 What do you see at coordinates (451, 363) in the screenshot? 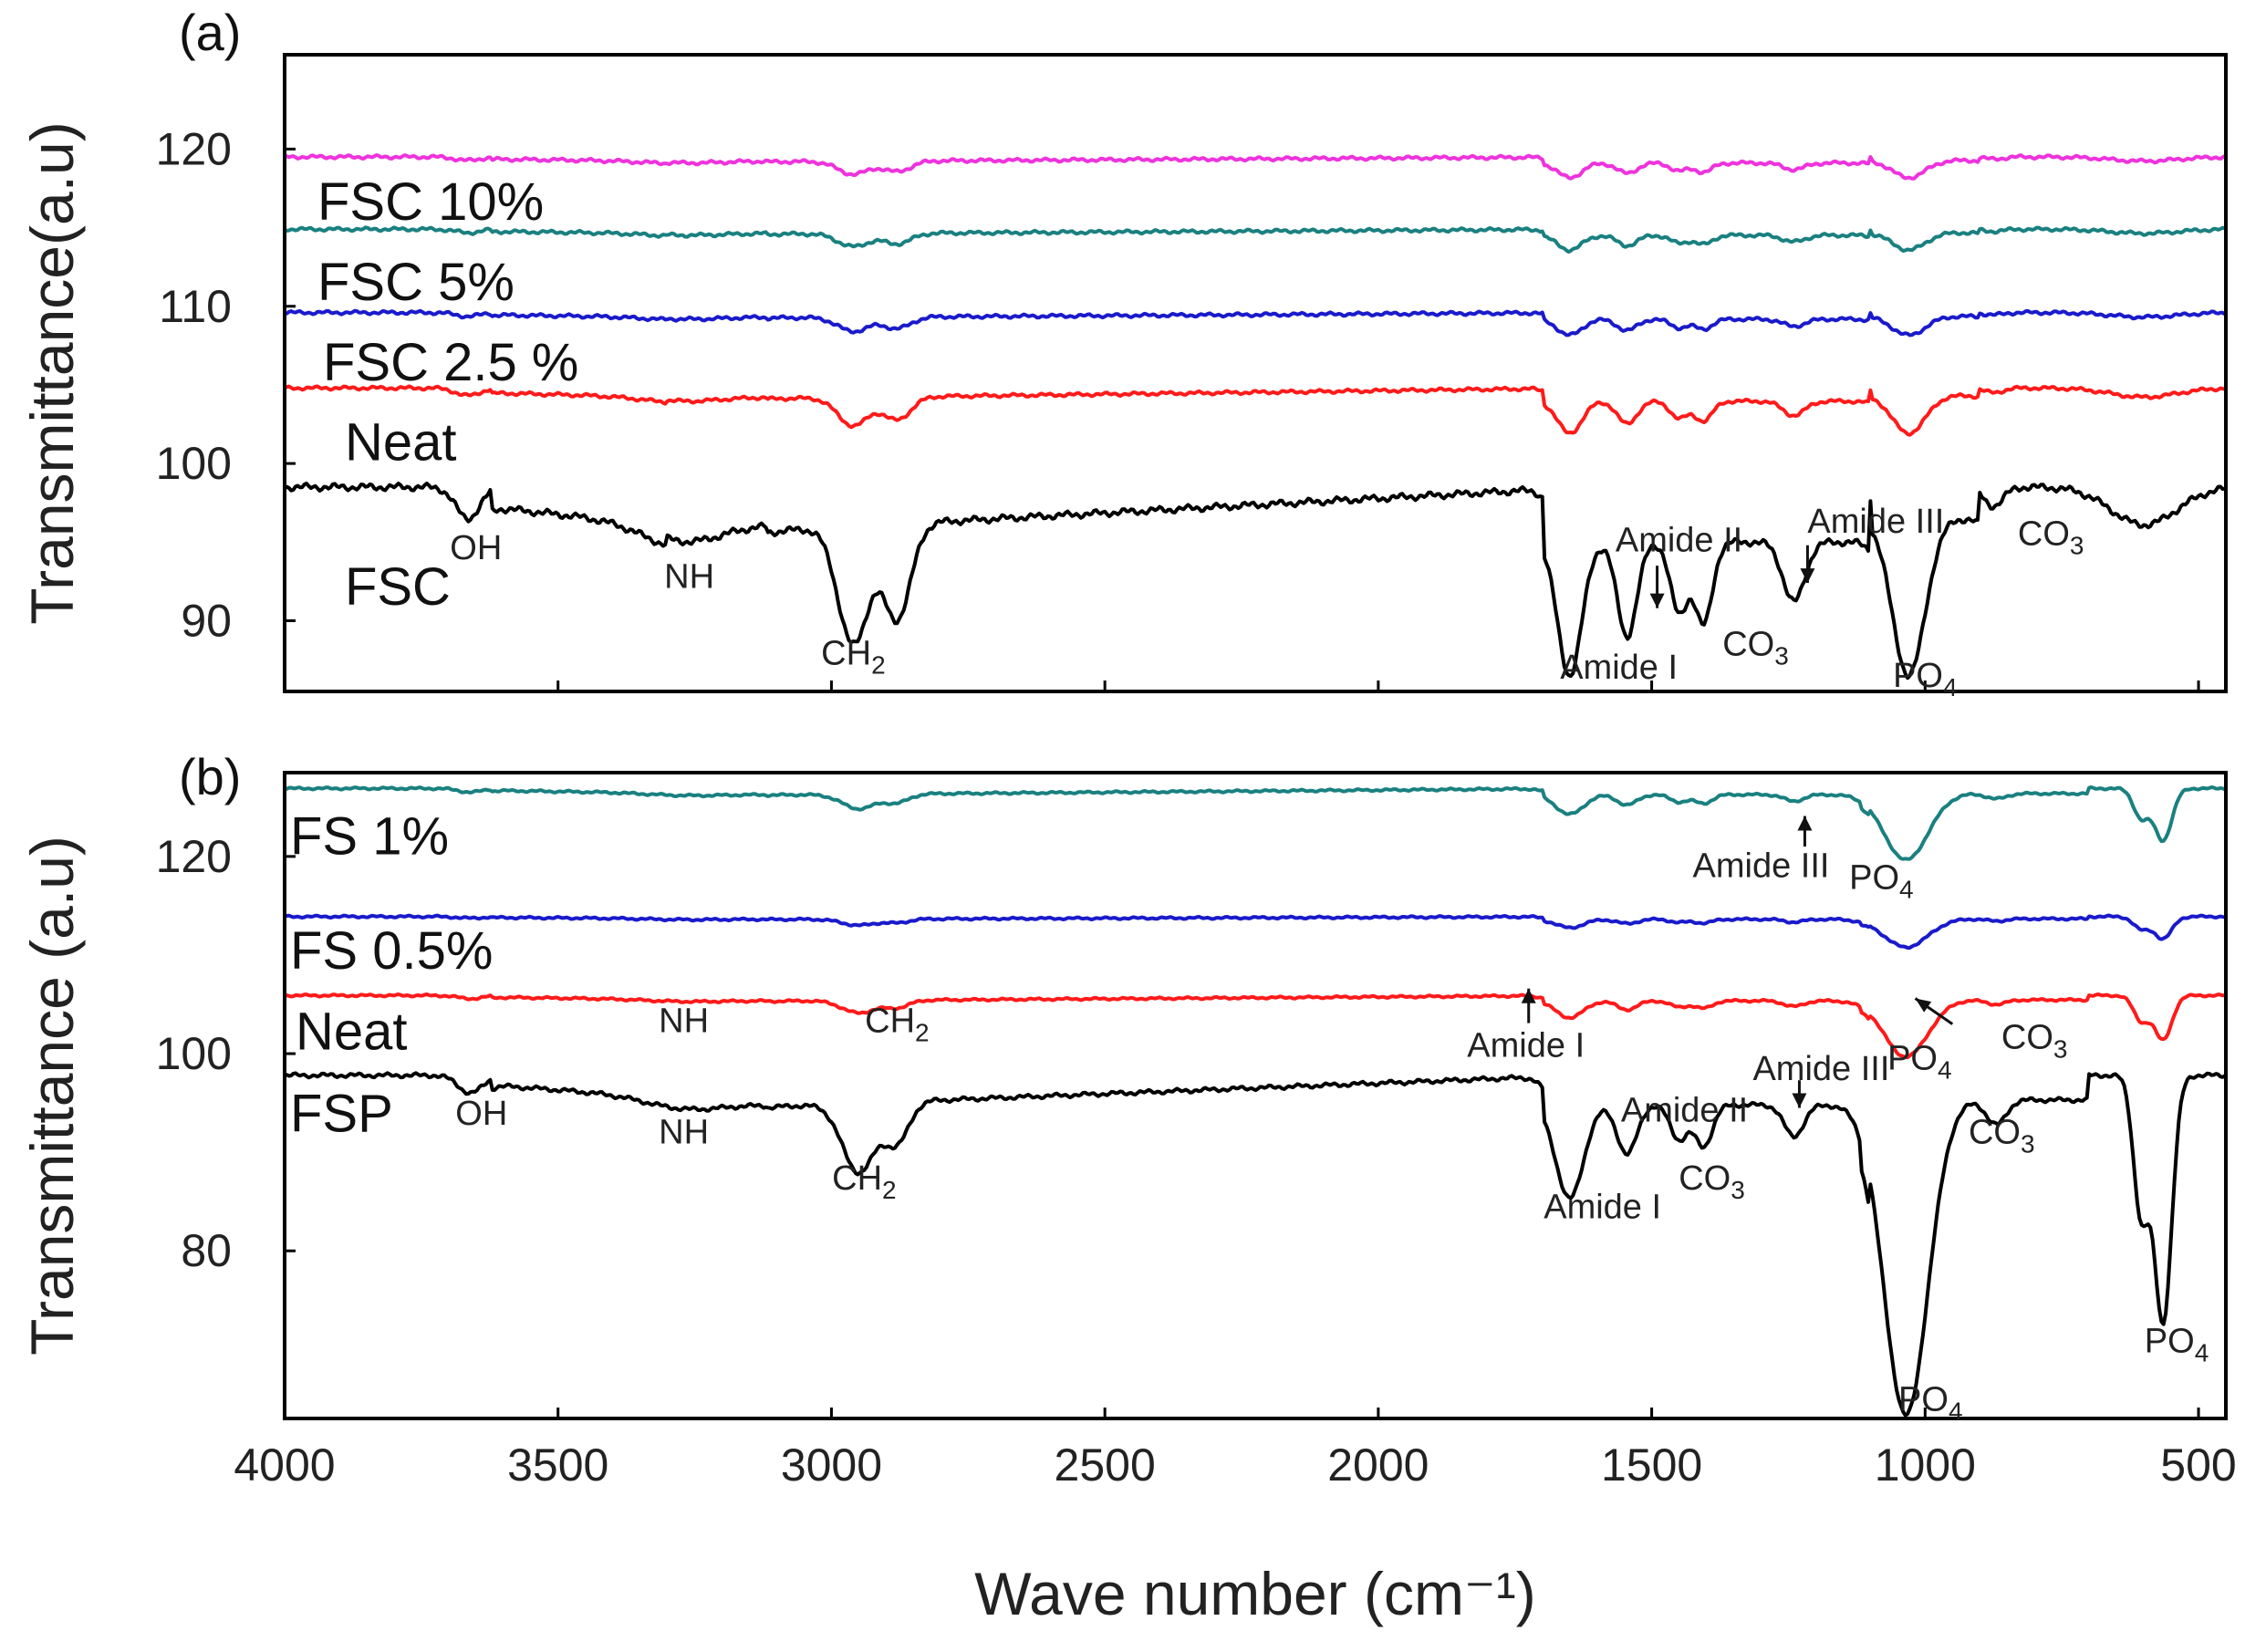
I see `series-label: FSC 2.5 %` at bounding box center [451, 363].